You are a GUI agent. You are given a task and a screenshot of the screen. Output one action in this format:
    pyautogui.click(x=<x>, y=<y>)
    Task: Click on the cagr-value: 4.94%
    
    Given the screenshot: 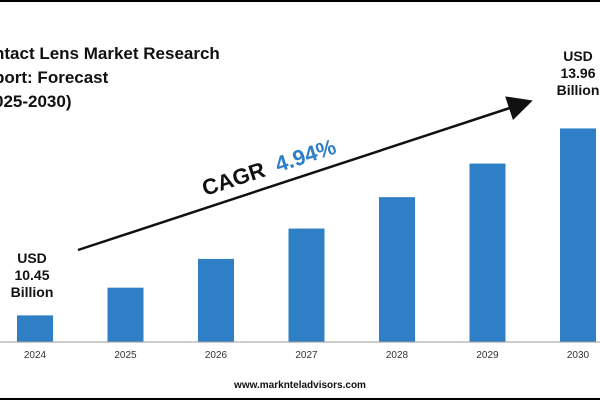 What is the action you would take?
    pyautogui.click(x=305, y=155)
    